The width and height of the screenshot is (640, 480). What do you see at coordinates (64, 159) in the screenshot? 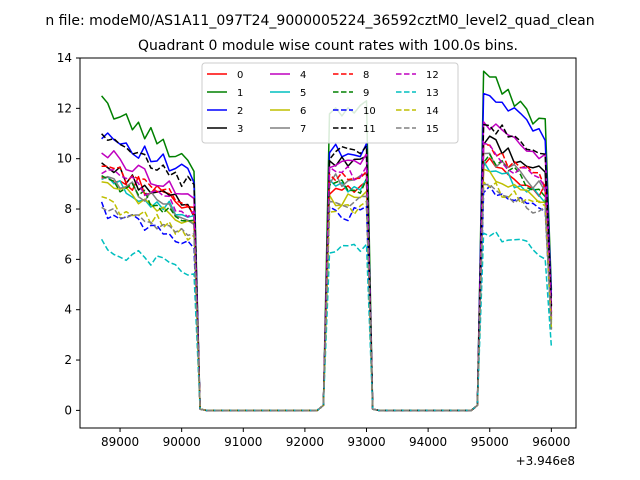
I see `y-tick-label: 10` at bounding box center [64, 159].